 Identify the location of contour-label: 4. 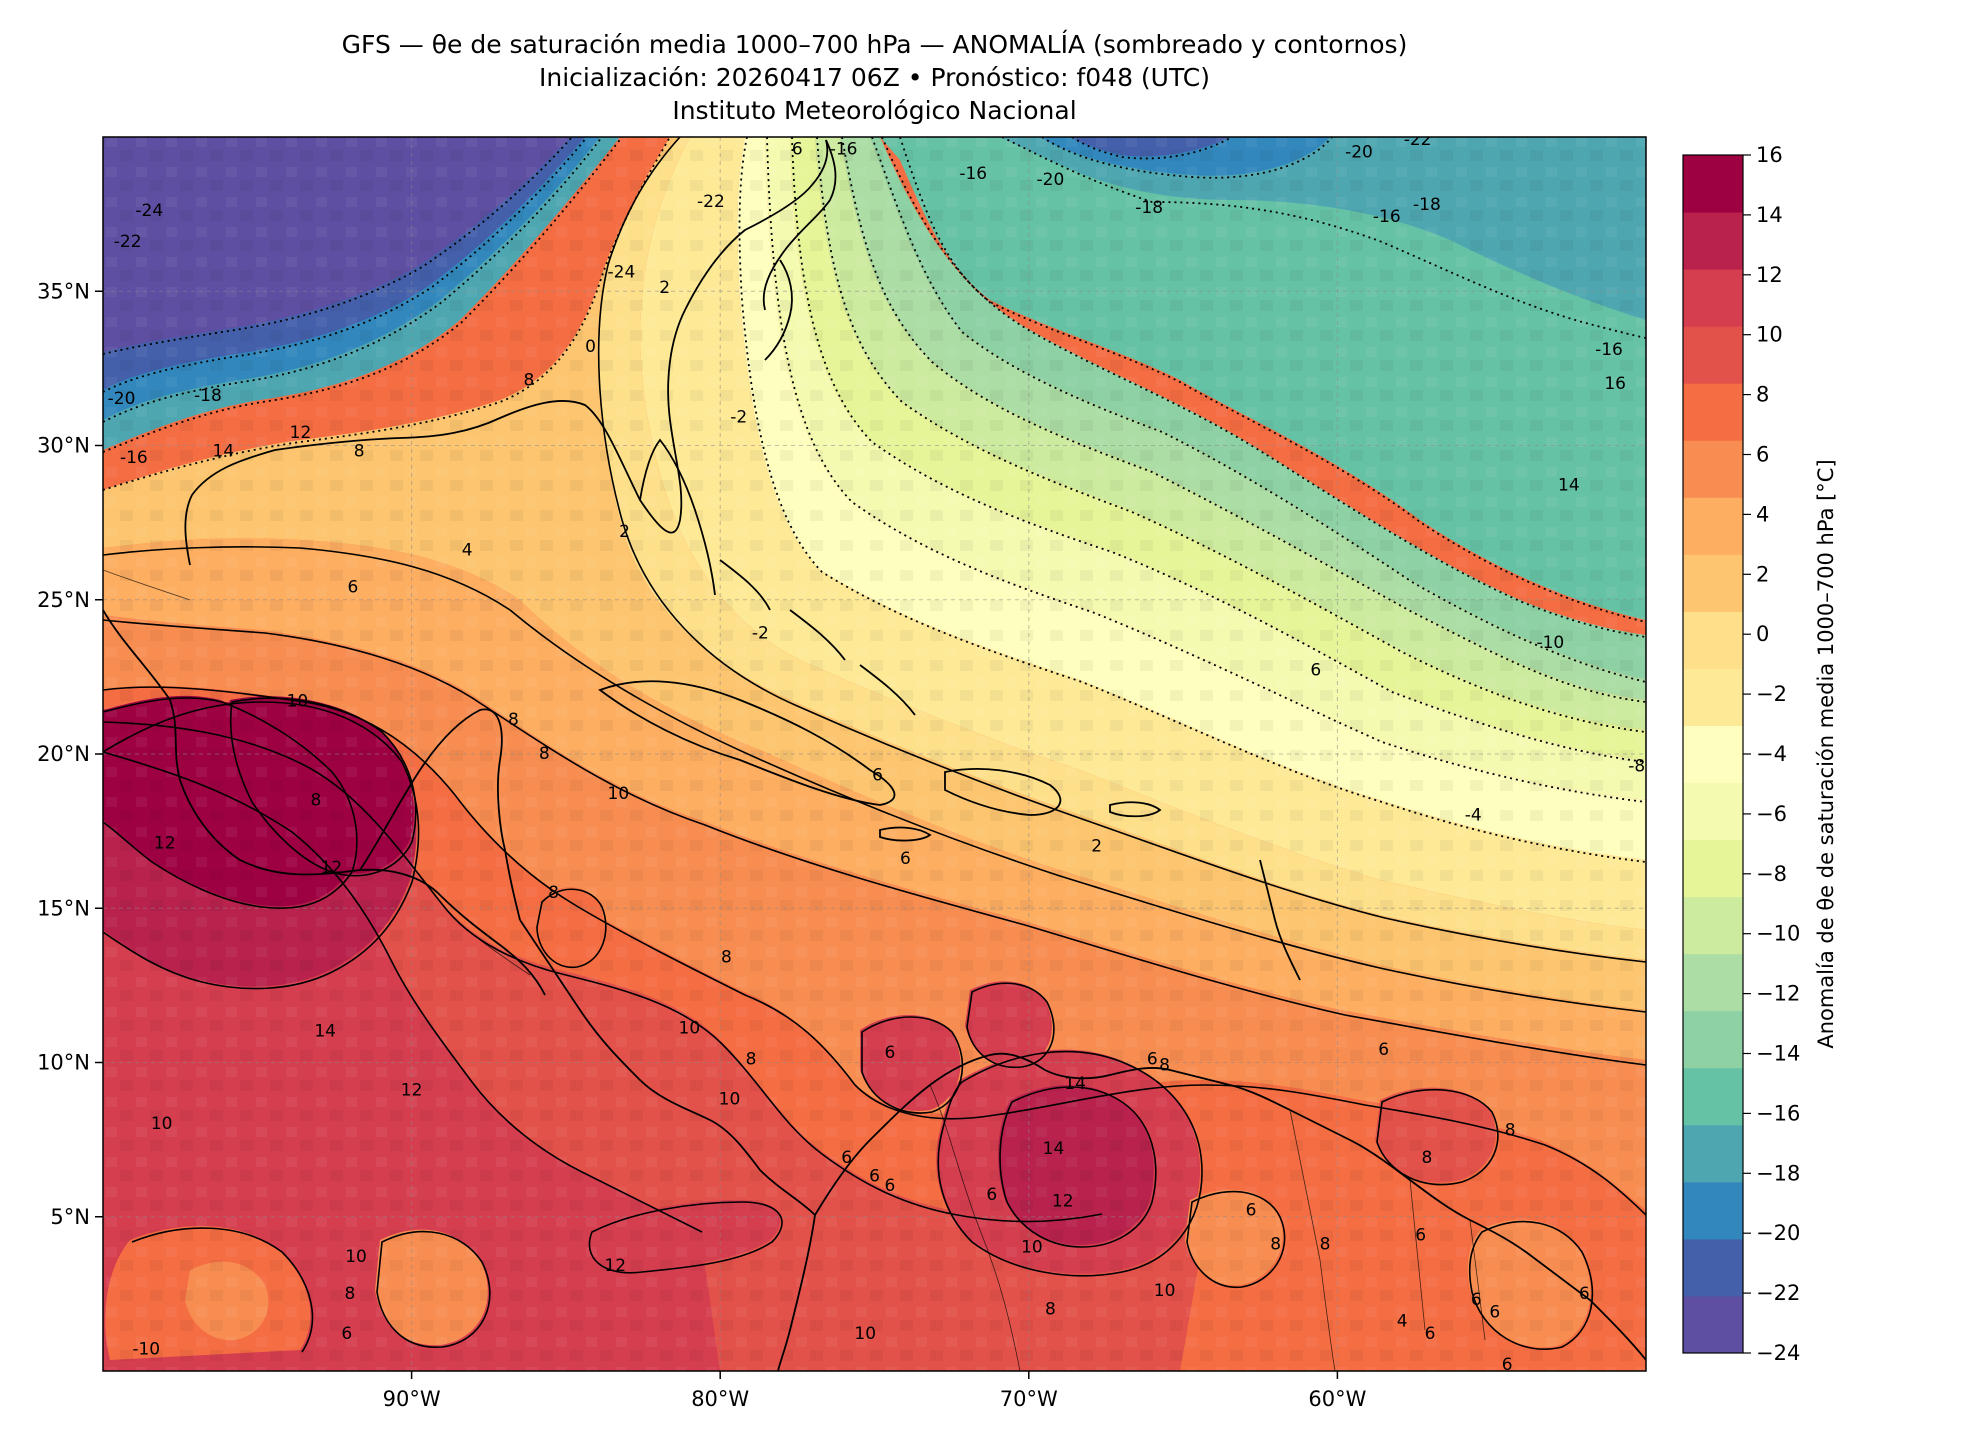
(1402, 1322).